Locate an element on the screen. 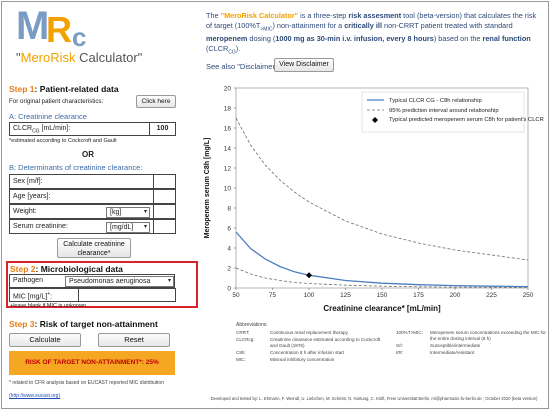  y-tick-label: 16 is located at coordinates (228, 129).